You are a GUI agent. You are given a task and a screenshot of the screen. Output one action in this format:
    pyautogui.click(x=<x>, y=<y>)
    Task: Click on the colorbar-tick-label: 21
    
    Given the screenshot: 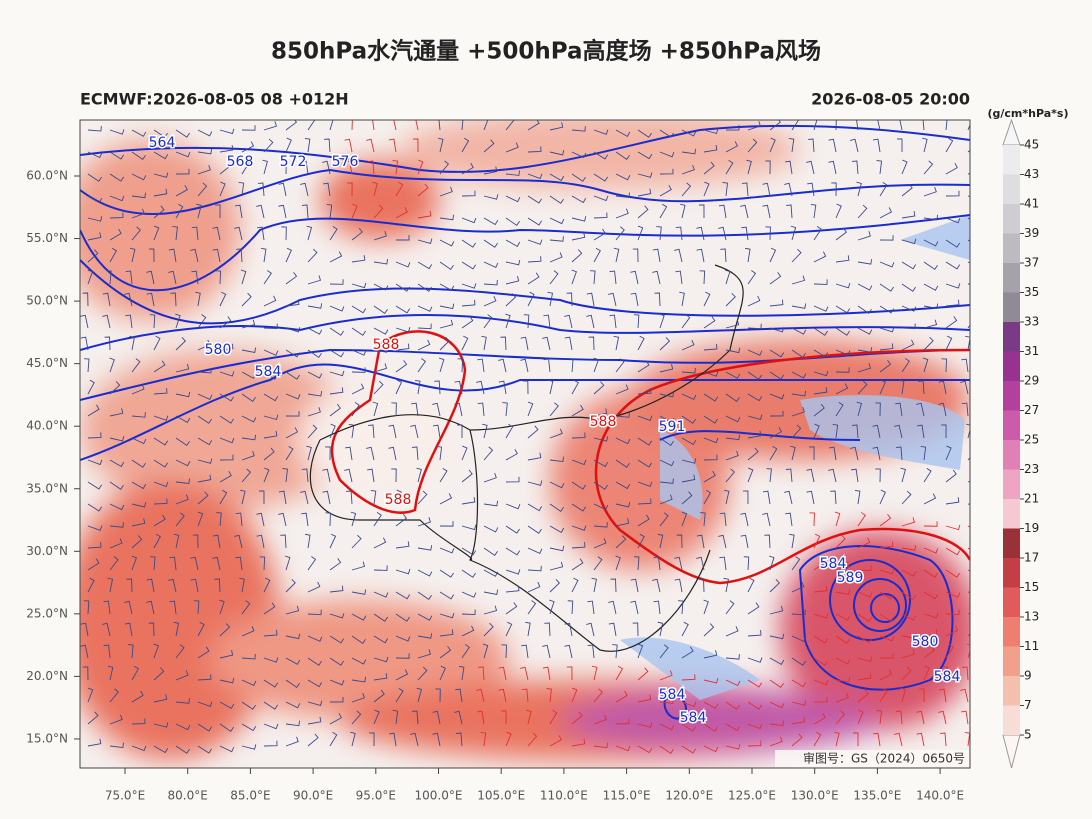 What is the action you would take?
    pyautogui.click(x=1031, y=499)
    